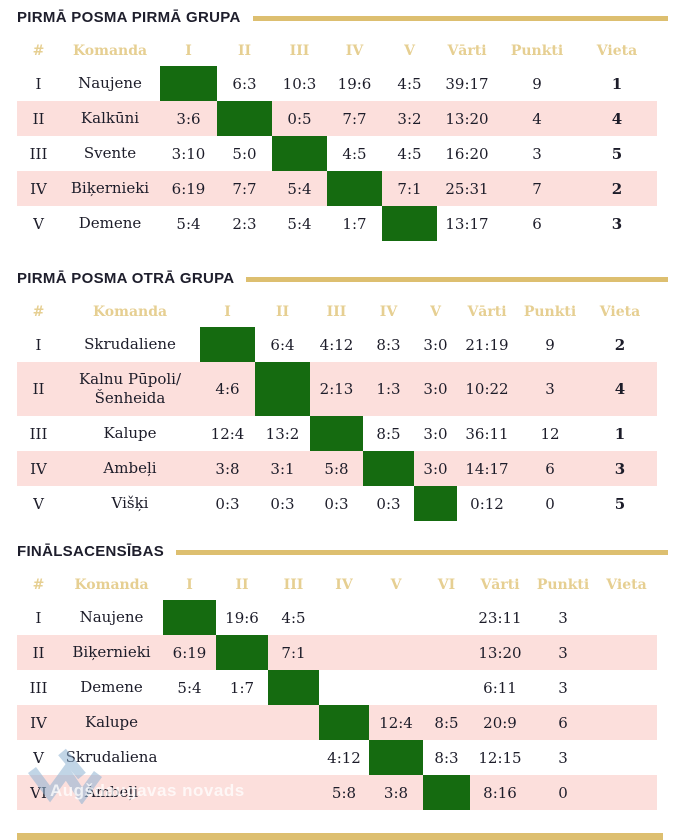  What do you see at coordinates (487, 468) in the screenshot?
I see `goals-cell: 14:17` at bounding box center [487, 468].